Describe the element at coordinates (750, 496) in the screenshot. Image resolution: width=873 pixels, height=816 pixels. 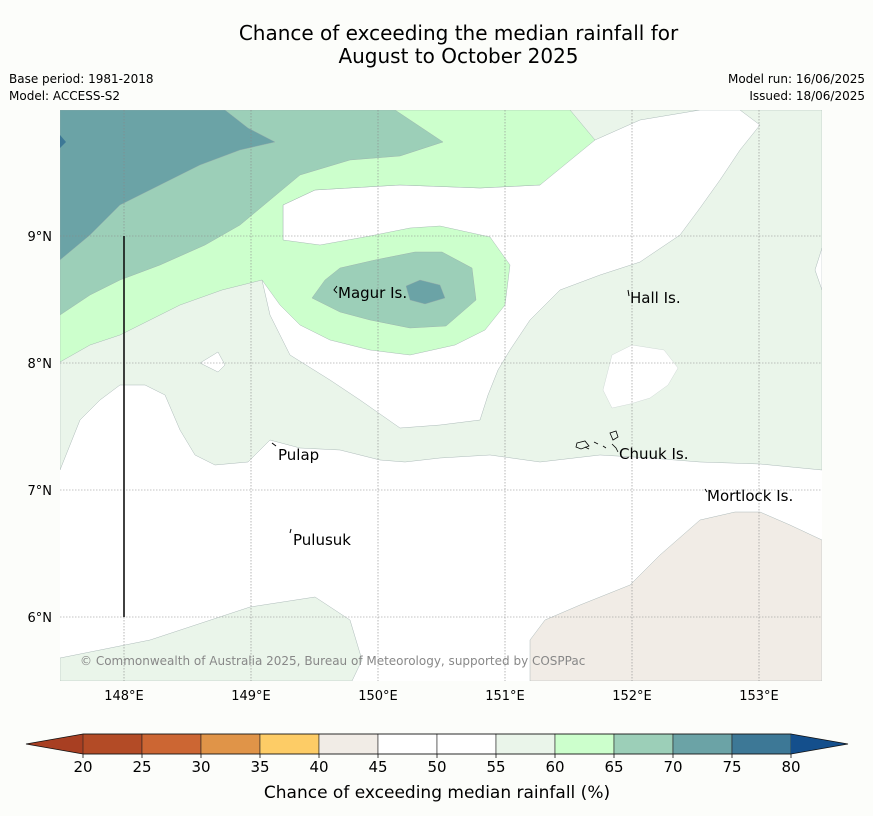
I see `place-label-mortlock: Mortlock Is.` at that location.